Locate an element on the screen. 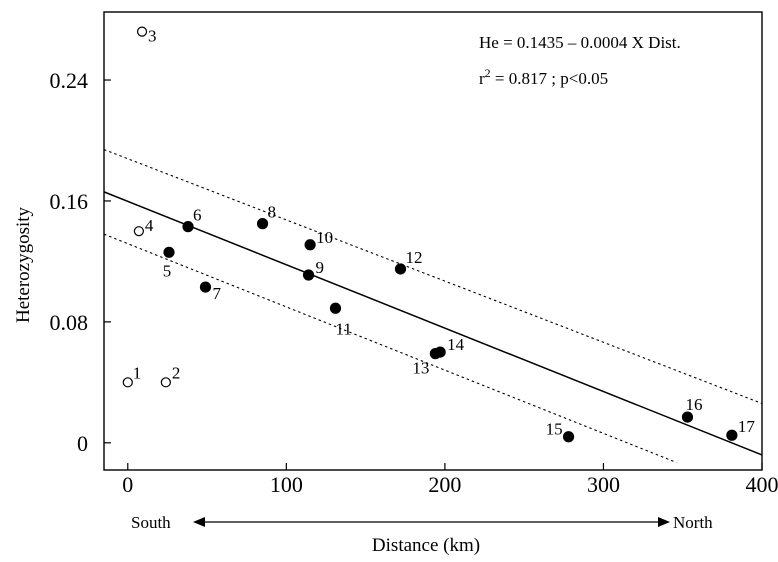  y-tick-label: 0.08 is located at coordinates (69, 322).